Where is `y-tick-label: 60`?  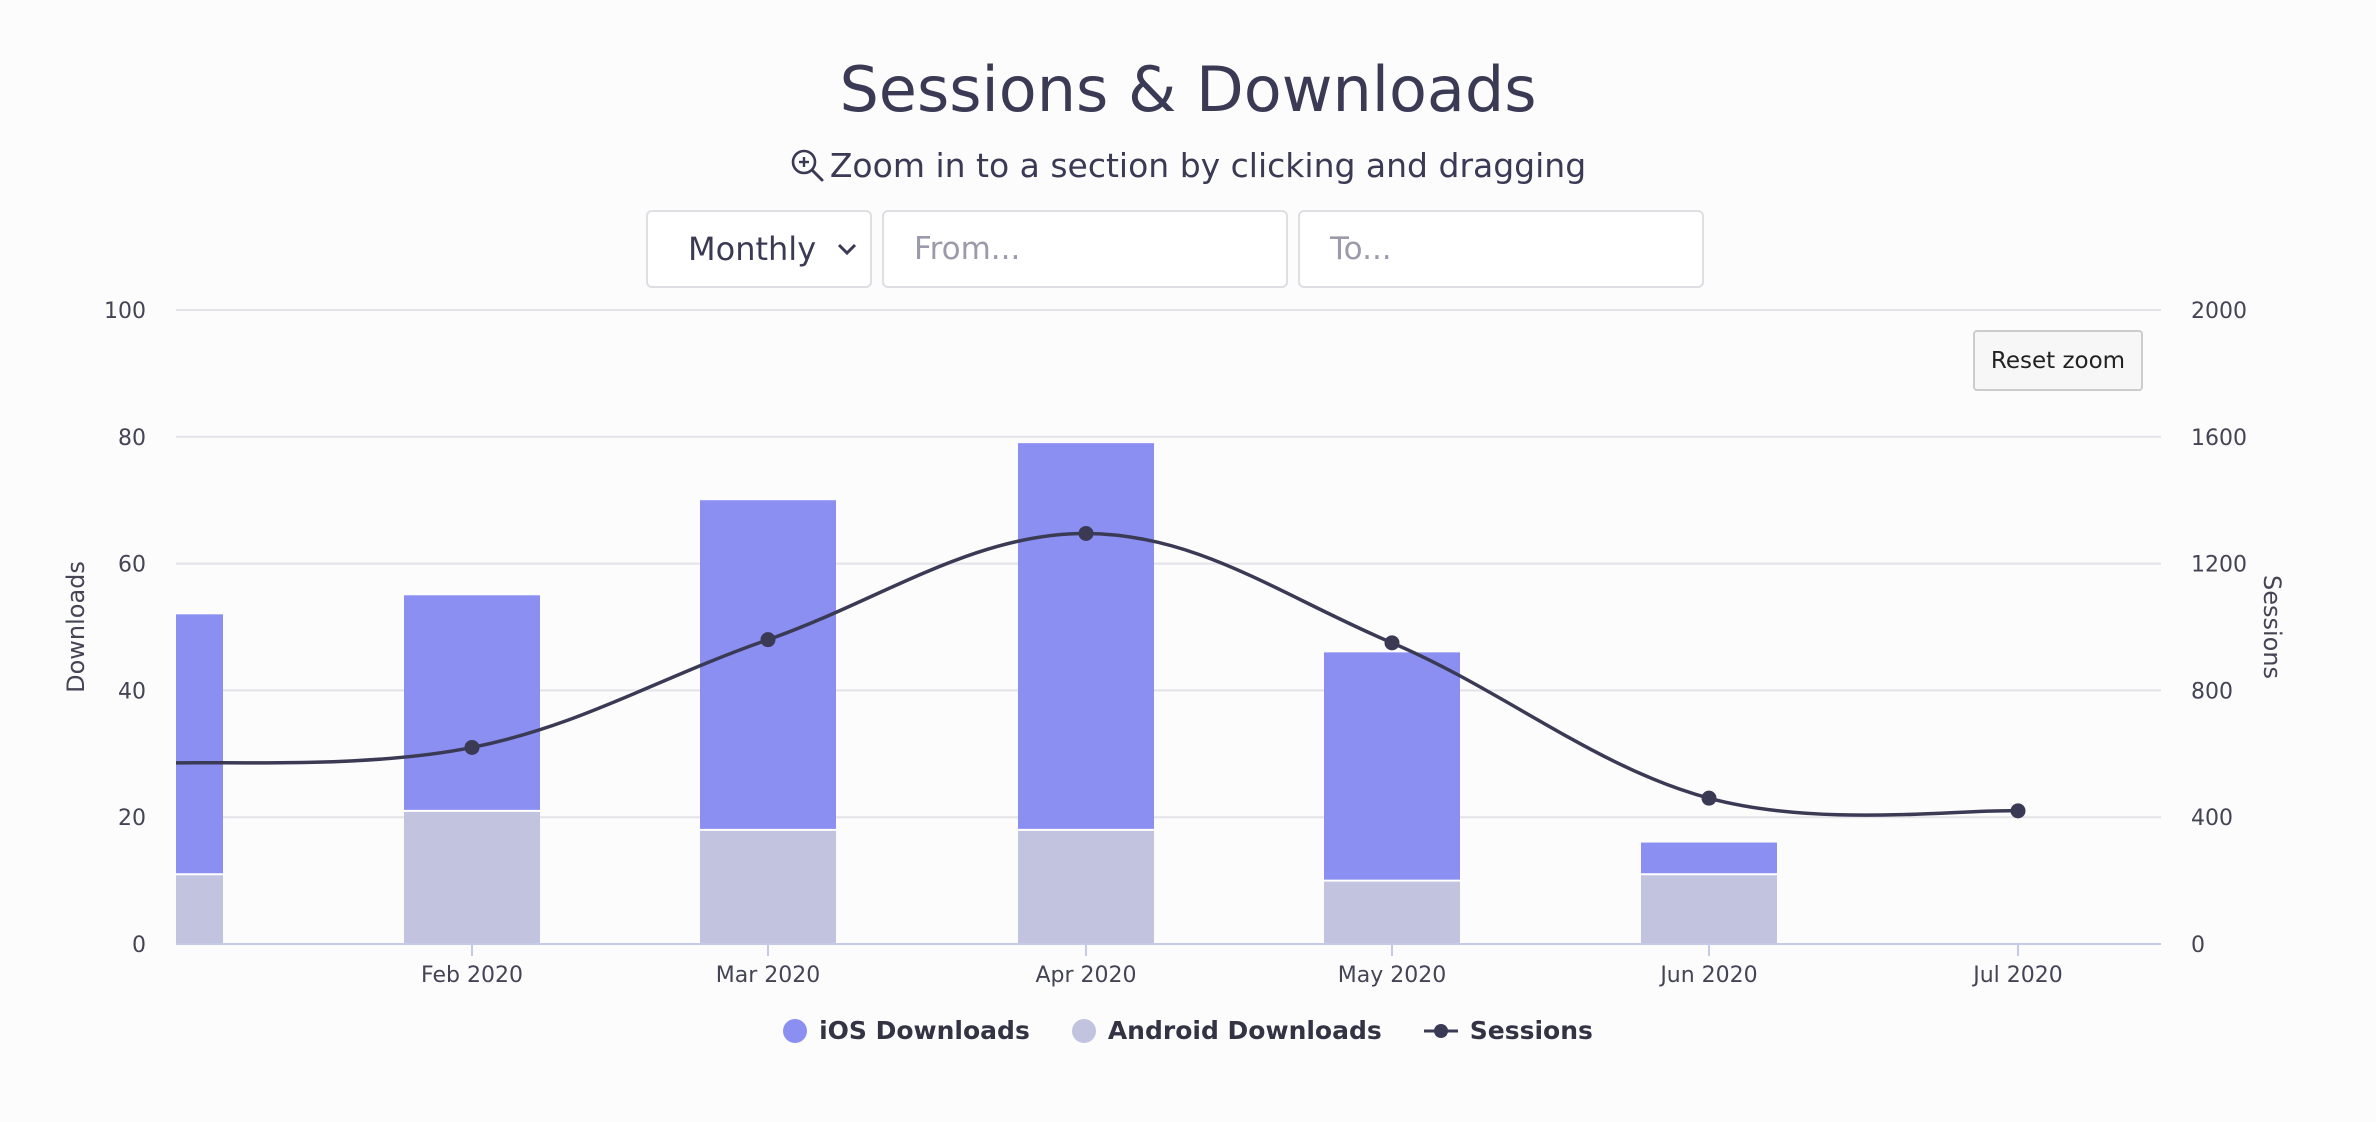
y-tick-label: 60 is located at coordinates (132, 565).